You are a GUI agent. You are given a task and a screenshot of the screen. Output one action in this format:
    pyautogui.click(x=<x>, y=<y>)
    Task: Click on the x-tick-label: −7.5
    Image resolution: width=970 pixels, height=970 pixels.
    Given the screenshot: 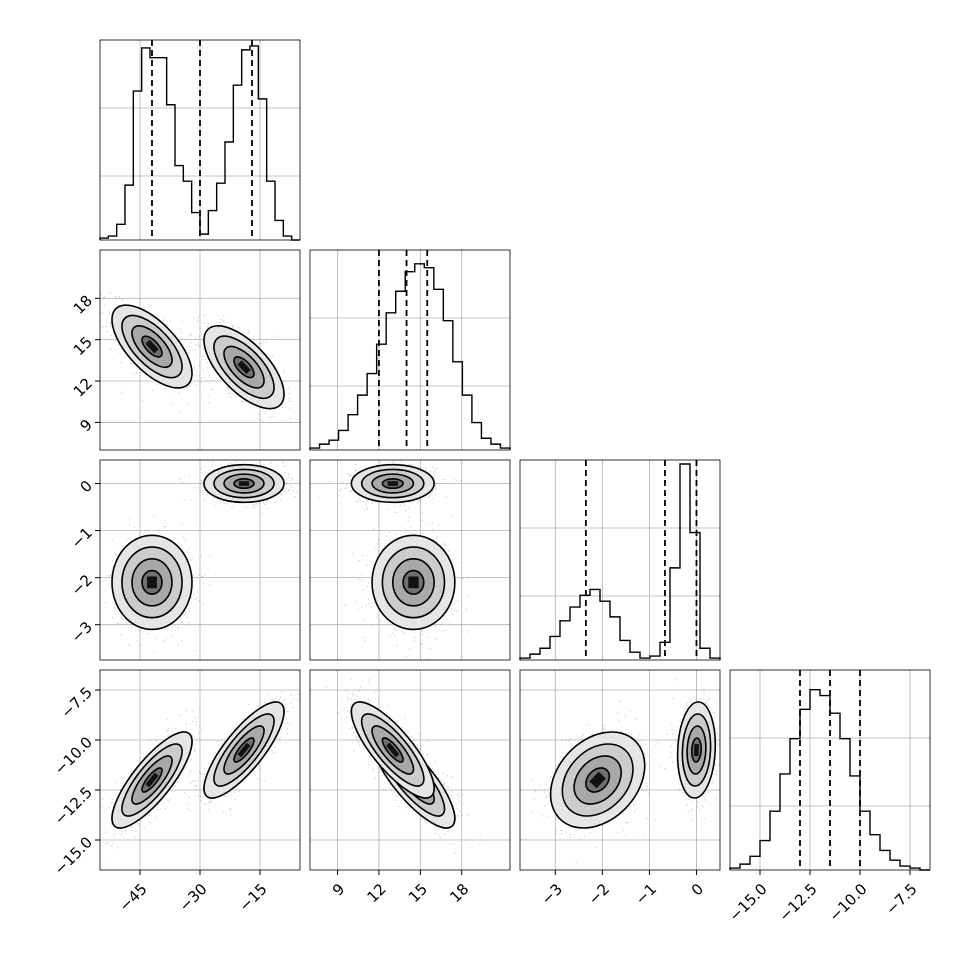 What is the action you would take?
    pyautogui.click(x=901, y=899)
    